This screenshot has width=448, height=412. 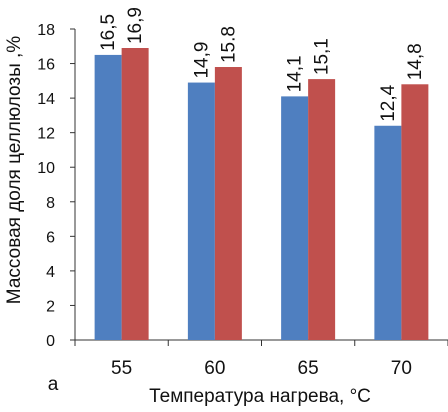 I want to click on y-tick-label: 8, so click(x=50, y=203).